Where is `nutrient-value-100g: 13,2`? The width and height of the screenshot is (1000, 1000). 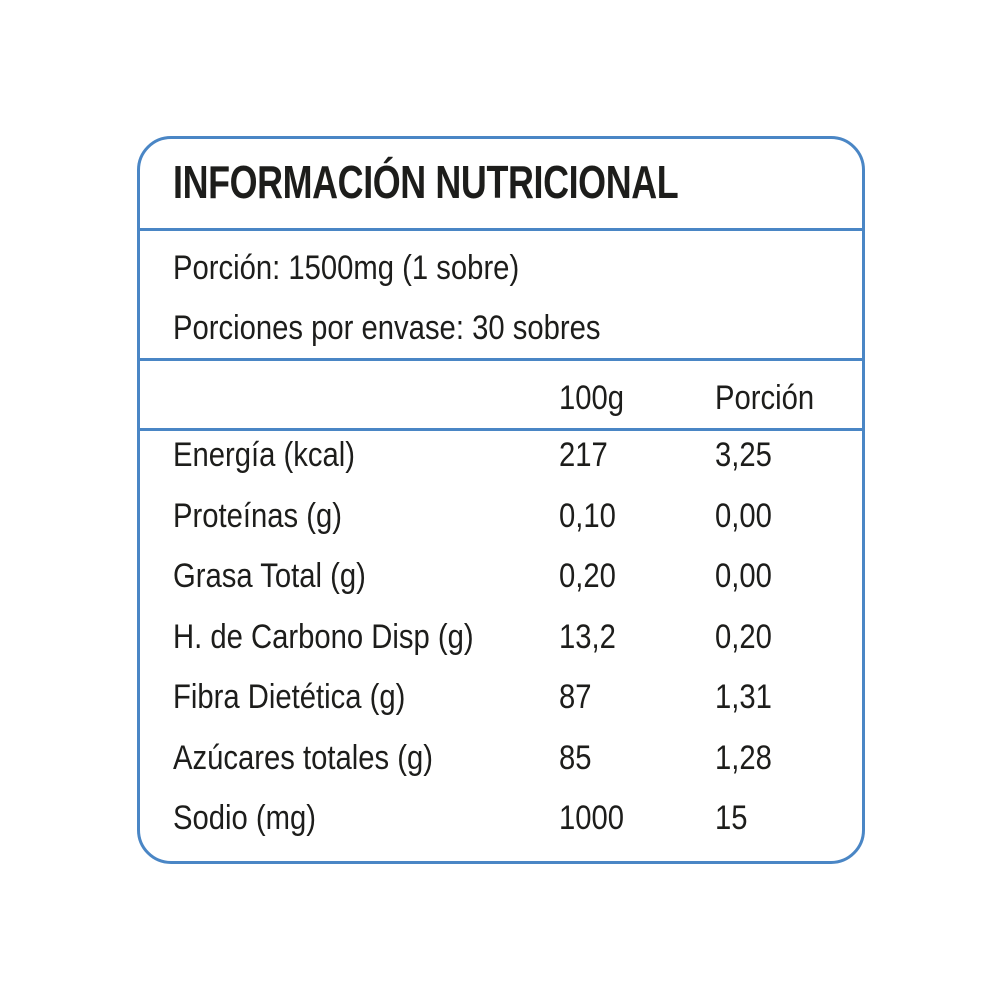 nutrient-value-100g: 13,2 is located at coordinates (587, 636).